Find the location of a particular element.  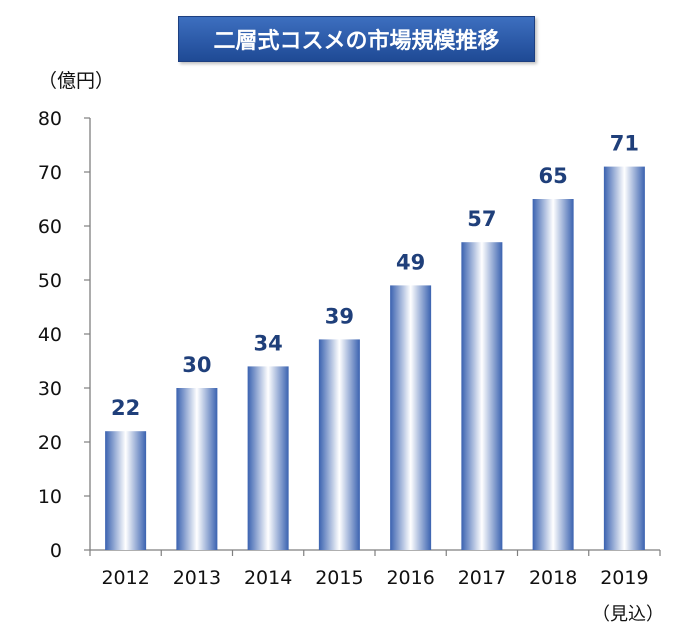

y-tick-label: 60 is located at coordinates (50, 227).